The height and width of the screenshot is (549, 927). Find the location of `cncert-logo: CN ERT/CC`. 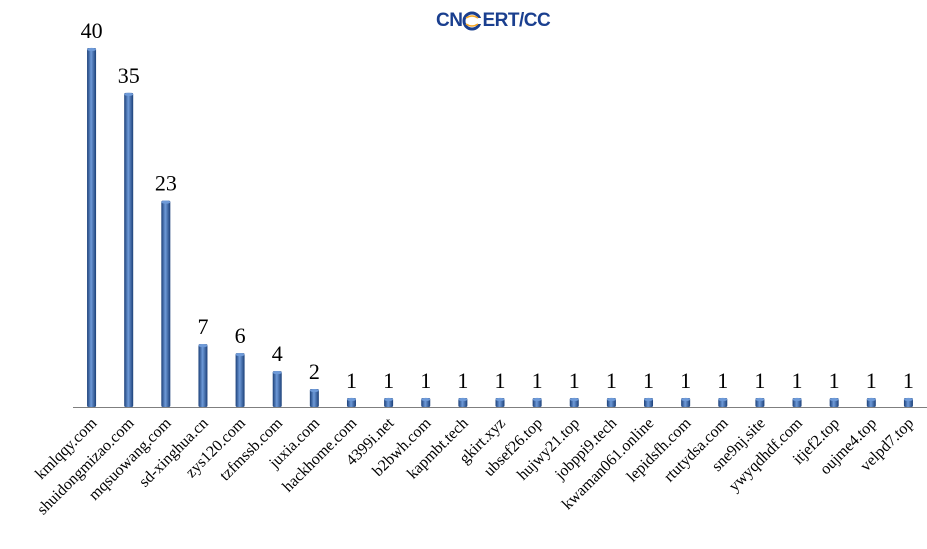

cncert-logo: CN ERT/CC is located at coordinates (493, 21).